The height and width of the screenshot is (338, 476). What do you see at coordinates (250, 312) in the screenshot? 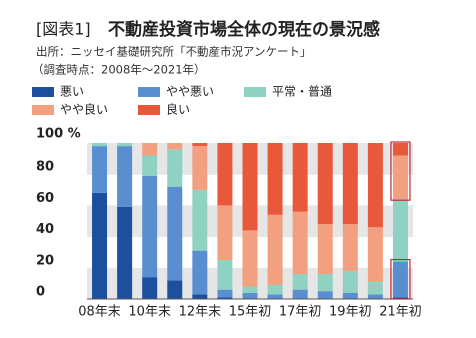
I see `x-tick-label: 15年初` at bounding box center [250, 312].